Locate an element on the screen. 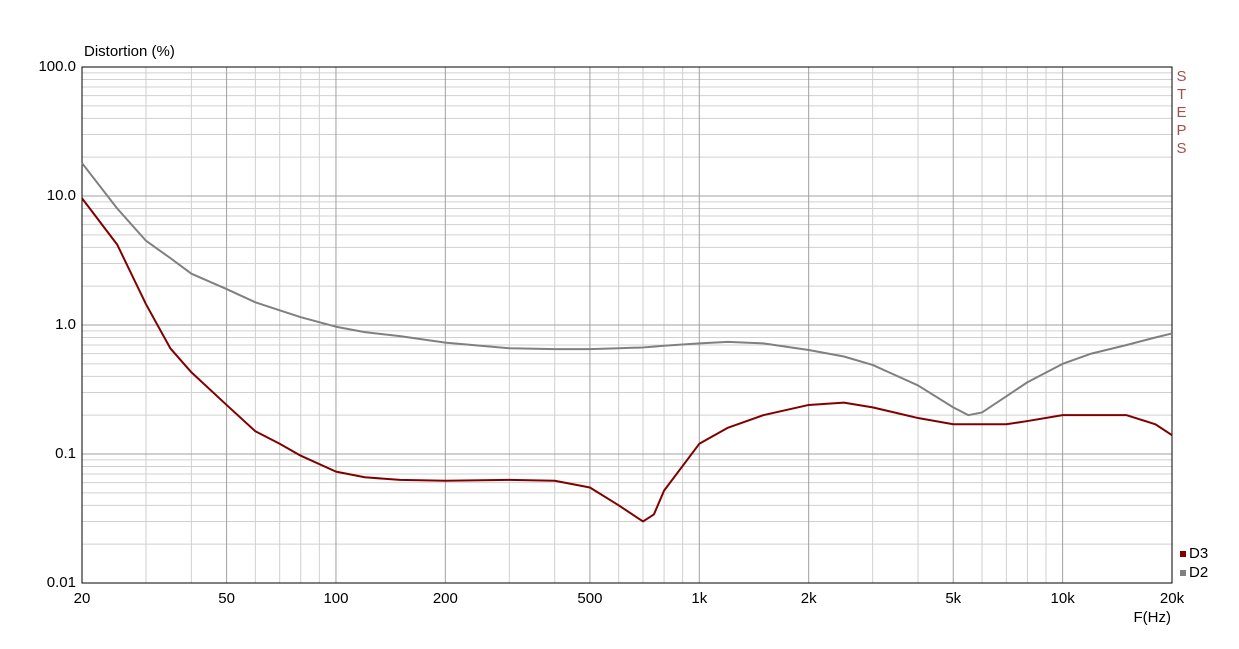 This screenshot has width=1239, height=649. x-tick-label: 500 is located at coordinates (589, 598).